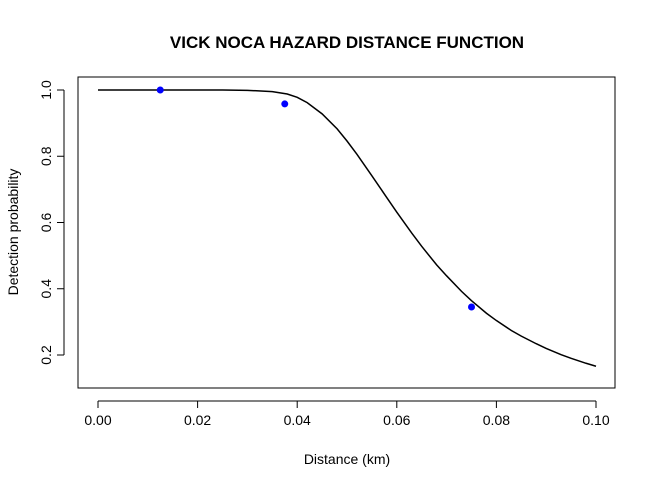  Describe the element at coordinates (46, 90) in the screenshot. I see `y-tick-label: 1.0` at that location.